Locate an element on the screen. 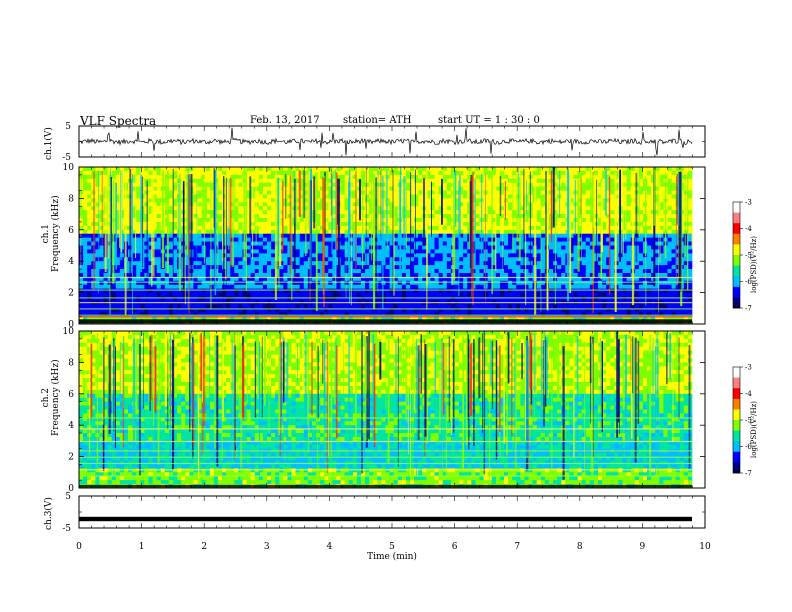 This screenshot has height=612, width=792. start-time-label: start UT = 1 : 30 : 0 is located at coordinates (489, 120).